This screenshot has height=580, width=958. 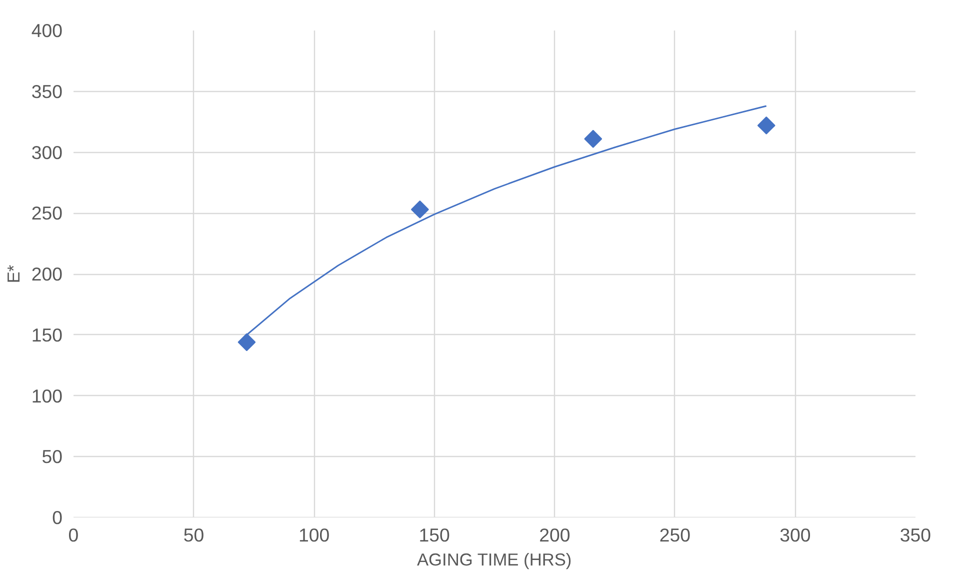 I want to click on x-tick-label: 100, so click(x=314, y=535).